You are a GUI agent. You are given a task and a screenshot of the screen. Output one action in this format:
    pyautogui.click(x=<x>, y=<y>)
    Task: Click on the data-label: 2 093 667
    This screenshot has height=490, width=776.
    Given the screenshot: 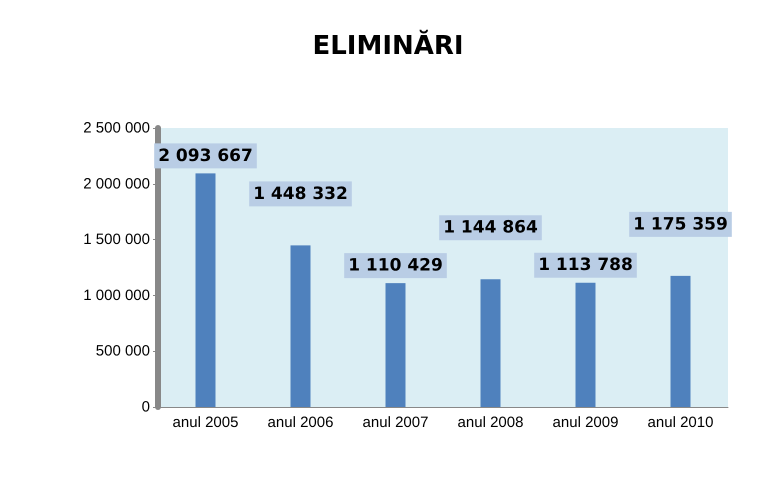 What is the action you would take?
    pyautogui.click(x=205, y=156)
    